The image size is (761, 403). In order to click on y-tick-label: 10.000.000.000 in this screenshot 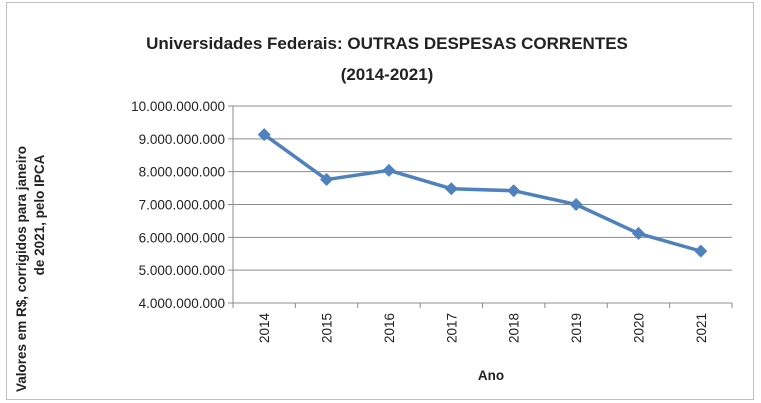, I will do `click(178, 106)`.